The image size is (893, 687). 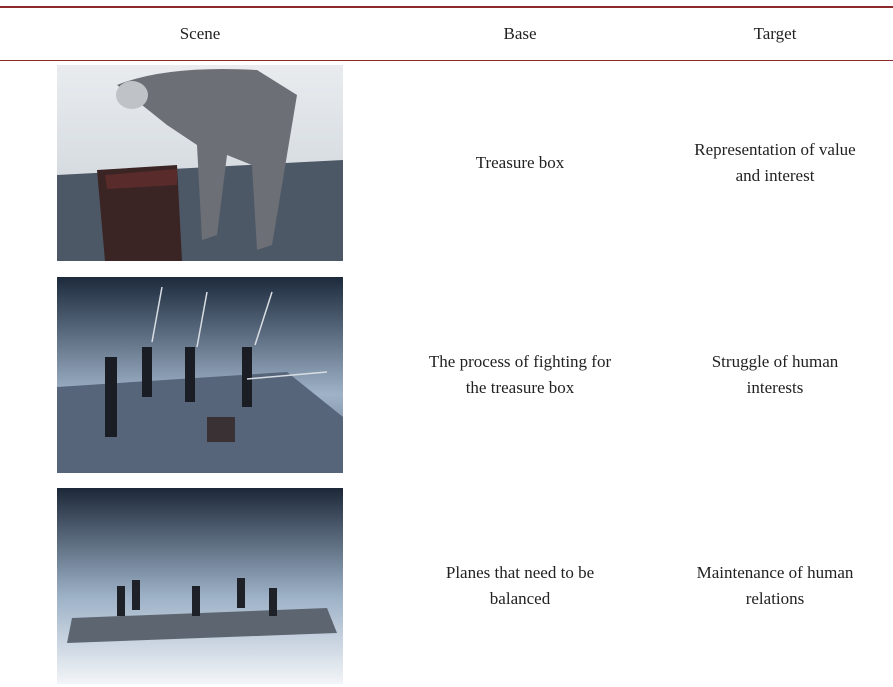 What do you see at coordinates (520, 572) in the screenshot?
I see `cell-text: Planes that need to be` at bounding box center [520, 572].